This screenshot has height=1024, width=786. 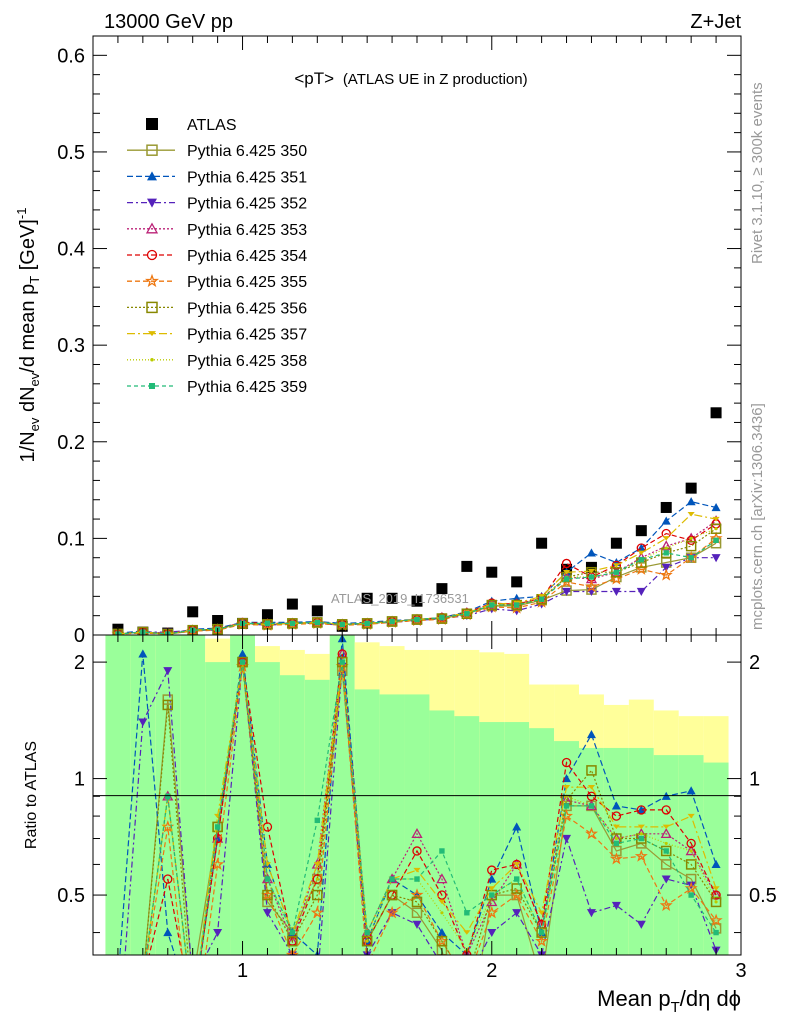 I want to click on legend-label: Pythia 6.425 350, so click(x=247, y=151).